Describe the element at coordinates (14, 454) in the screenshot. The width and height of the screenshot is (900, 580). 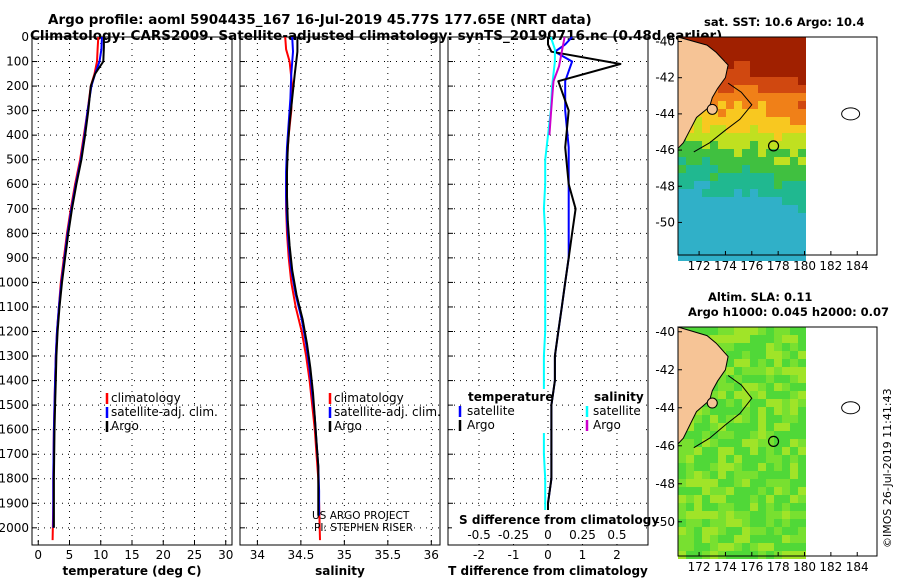
I see `y-tick-label: 1700` at that location.